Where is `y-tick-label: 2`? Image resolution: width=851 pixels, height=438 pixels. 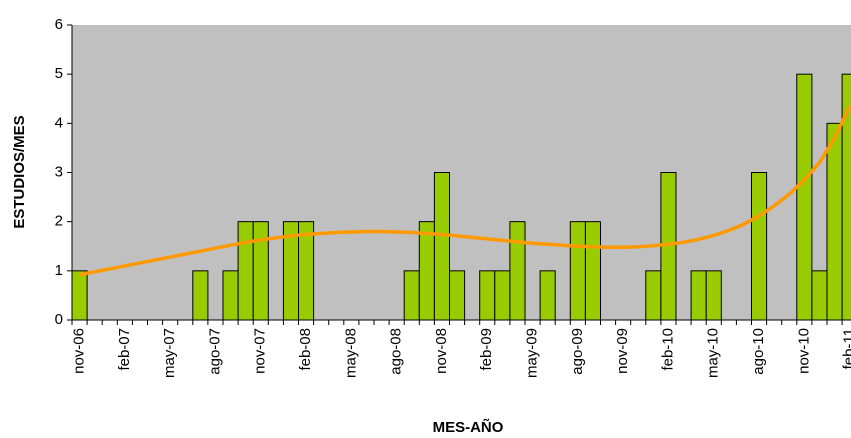 y-tick-label: 2 is located at coordinates (59, 221).